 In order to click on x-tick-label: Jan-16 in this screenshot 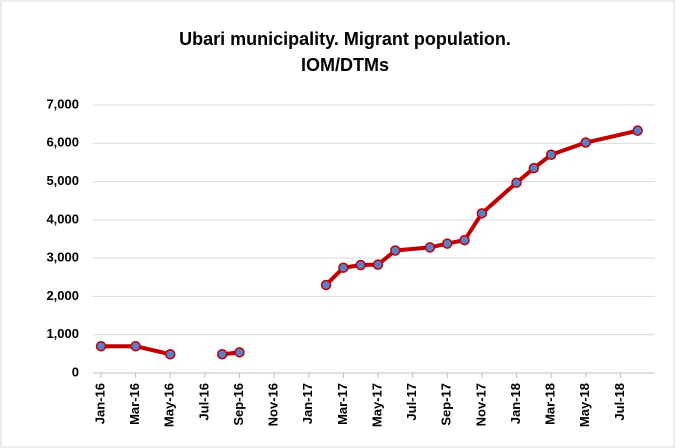, I will do `click(99, 403)`.